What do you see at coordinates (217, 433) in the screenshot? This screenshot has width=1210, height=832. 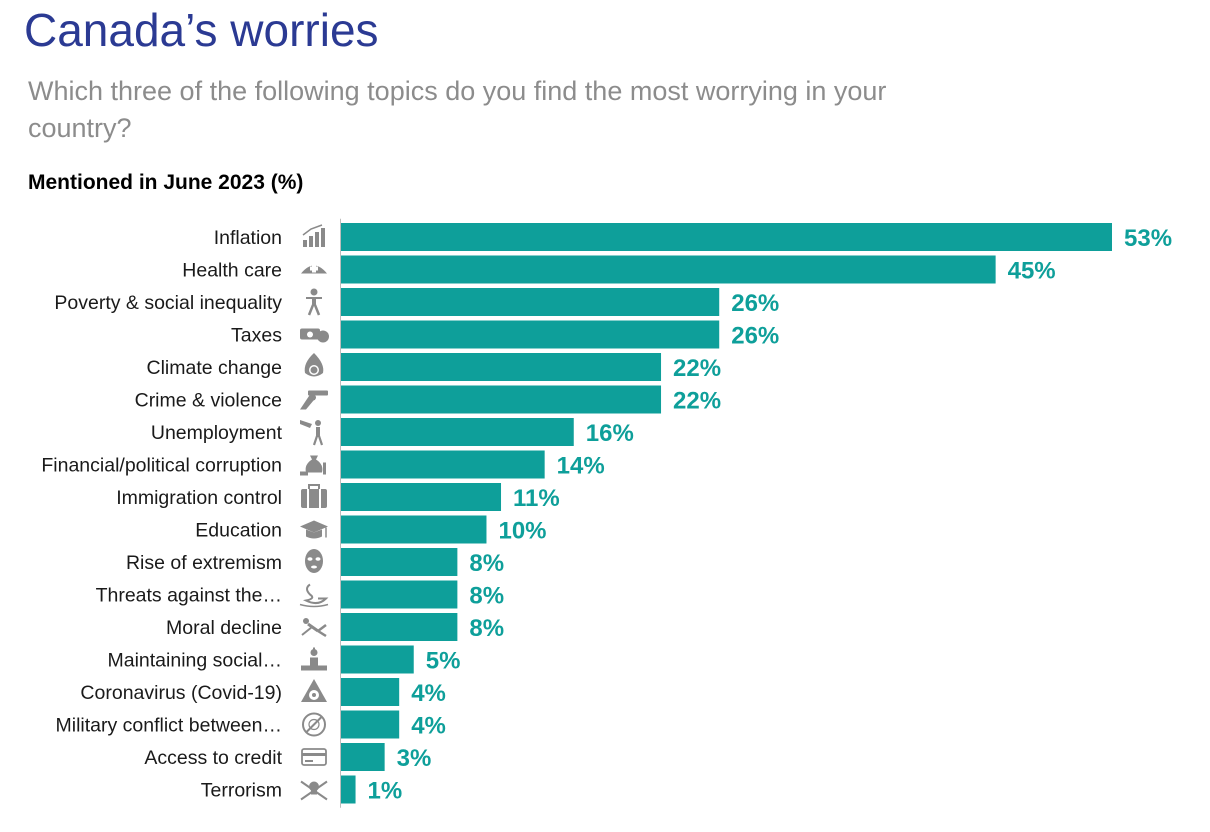 I see `category-label: Unemployment` at bounding box center [217, 433].